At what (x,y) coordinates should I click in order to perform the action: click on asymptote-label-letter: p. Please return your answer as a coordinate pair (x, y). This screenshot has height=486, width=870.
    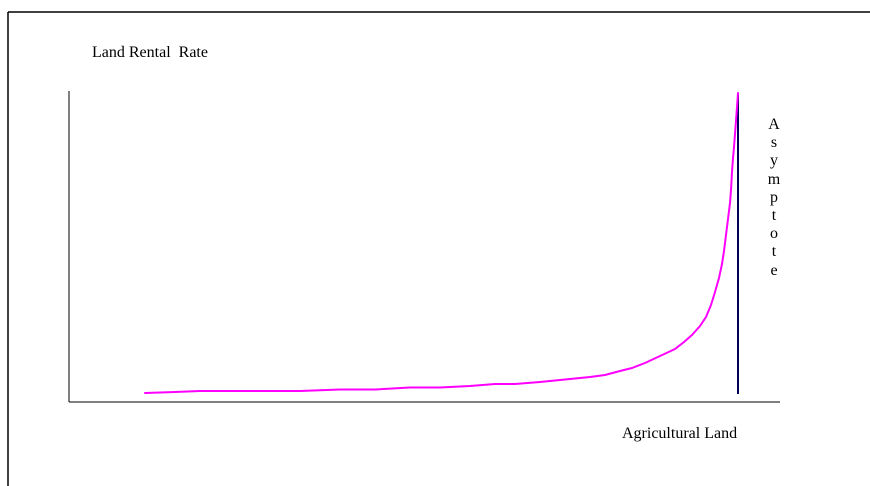
    Looking at the image, I should click on (774, 197).